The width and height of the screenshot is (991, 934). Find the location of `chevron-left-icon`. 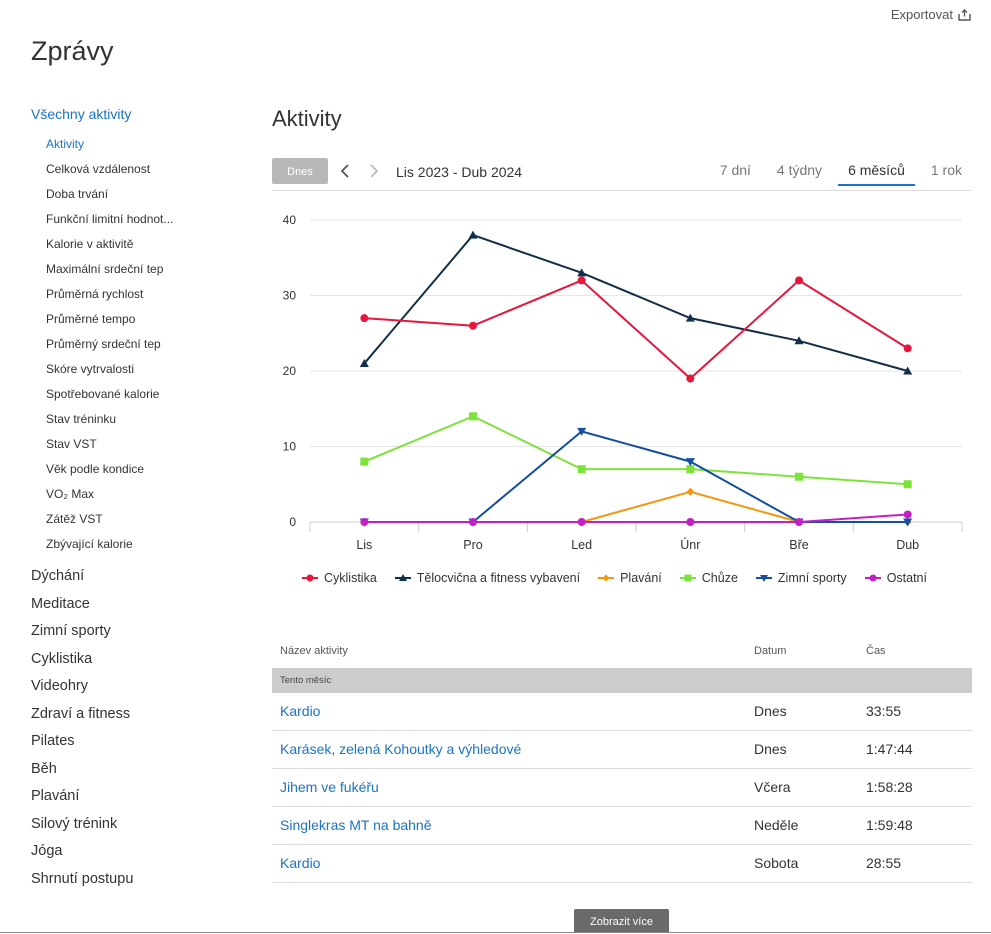

chevron-left-icon is located at coordinates (346, 171).